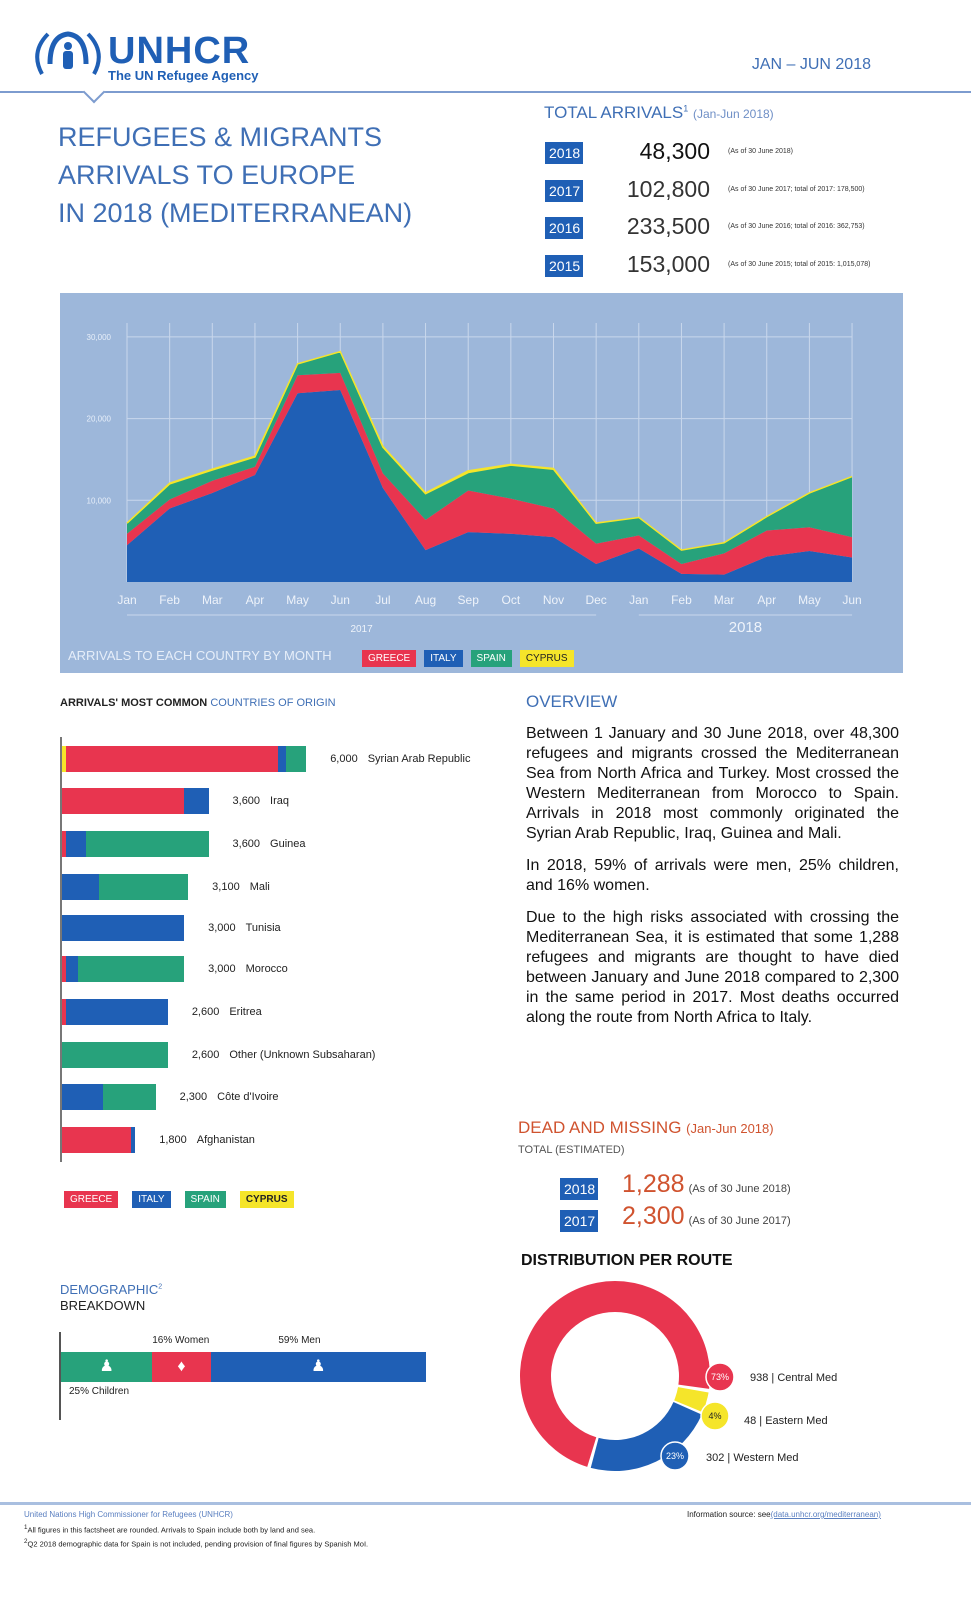 This screenshot has height=1600, width=971. I want to click on demographic-label: 16% Women, so click(181, 1340).